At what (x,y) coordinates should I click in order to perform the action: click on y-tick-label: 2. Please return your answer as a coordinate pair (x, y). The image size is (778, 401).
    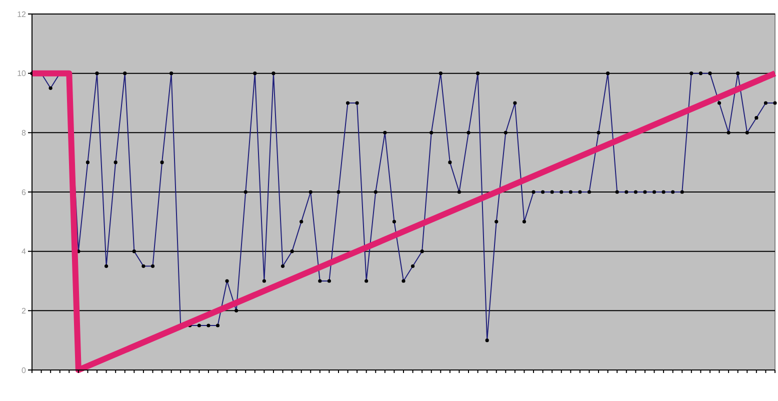
    Looking at the image, I should click on (24, 311).